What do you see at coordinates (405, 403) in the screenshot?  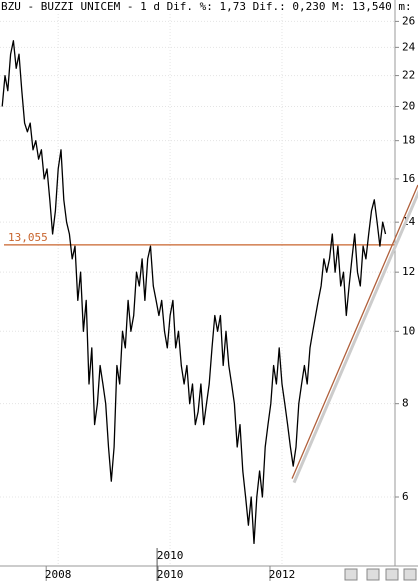 I see `y-tick-label: 8` at bounding box center [405, 403].